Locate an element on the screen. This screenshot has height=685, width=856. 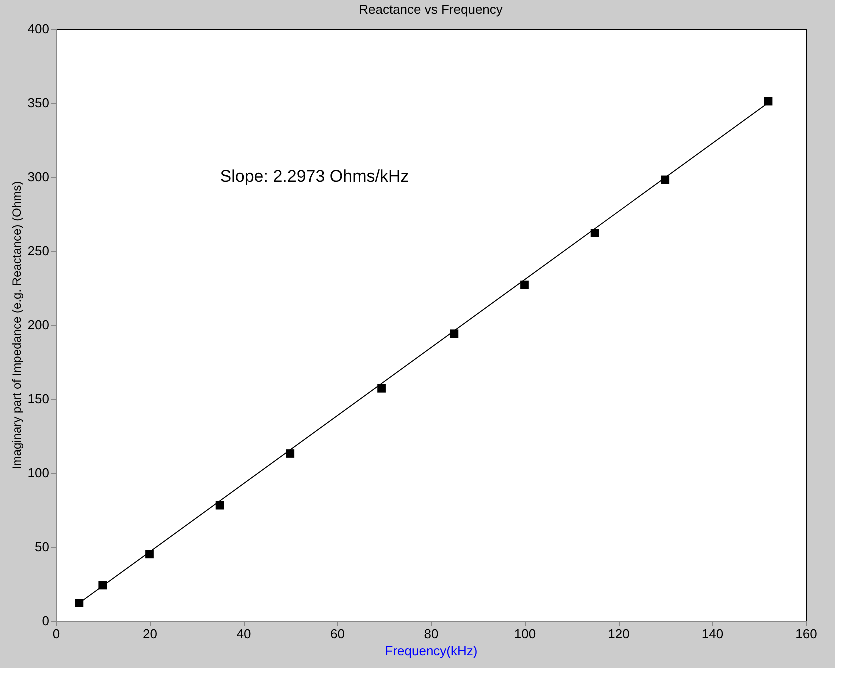
y-tick-label: 50 is located at coordinates (42, 547).